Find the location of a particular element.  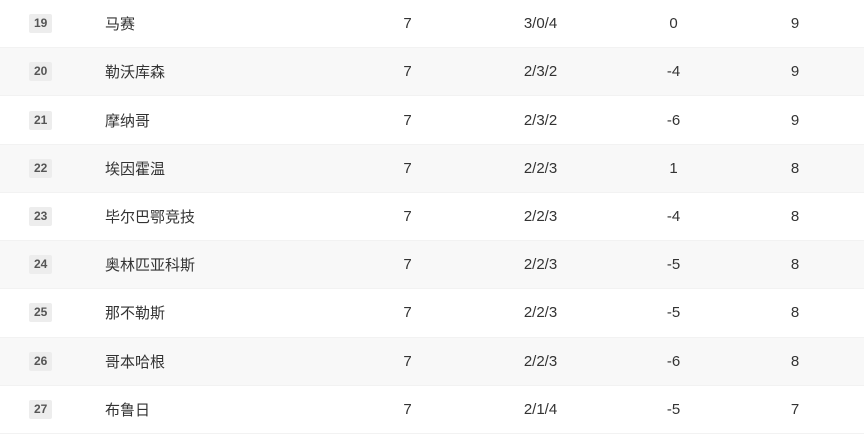

position-cell: 26 is located at coordinates (35, 361).